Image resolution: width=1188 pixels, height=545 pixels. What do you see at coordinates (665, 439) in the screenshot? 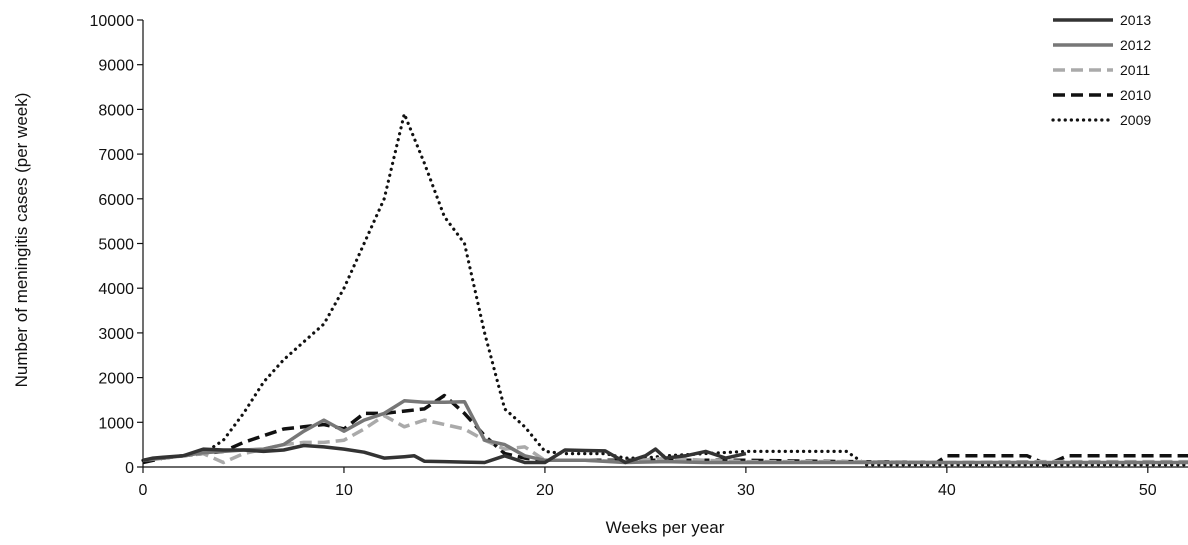
I see `series-line-2011` at bounding box center [665, 439].